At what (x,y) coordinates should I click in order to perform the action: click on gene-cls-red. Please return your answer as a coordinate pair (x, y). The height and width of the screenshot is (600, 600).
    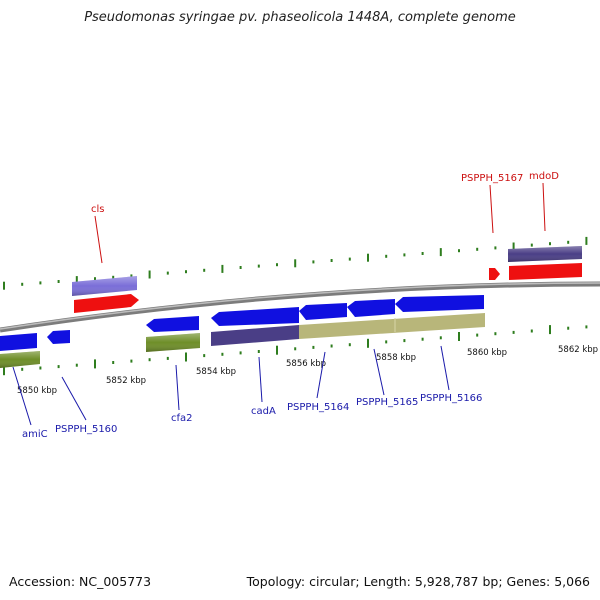
    Looking at the image, I should click on (106, 303).